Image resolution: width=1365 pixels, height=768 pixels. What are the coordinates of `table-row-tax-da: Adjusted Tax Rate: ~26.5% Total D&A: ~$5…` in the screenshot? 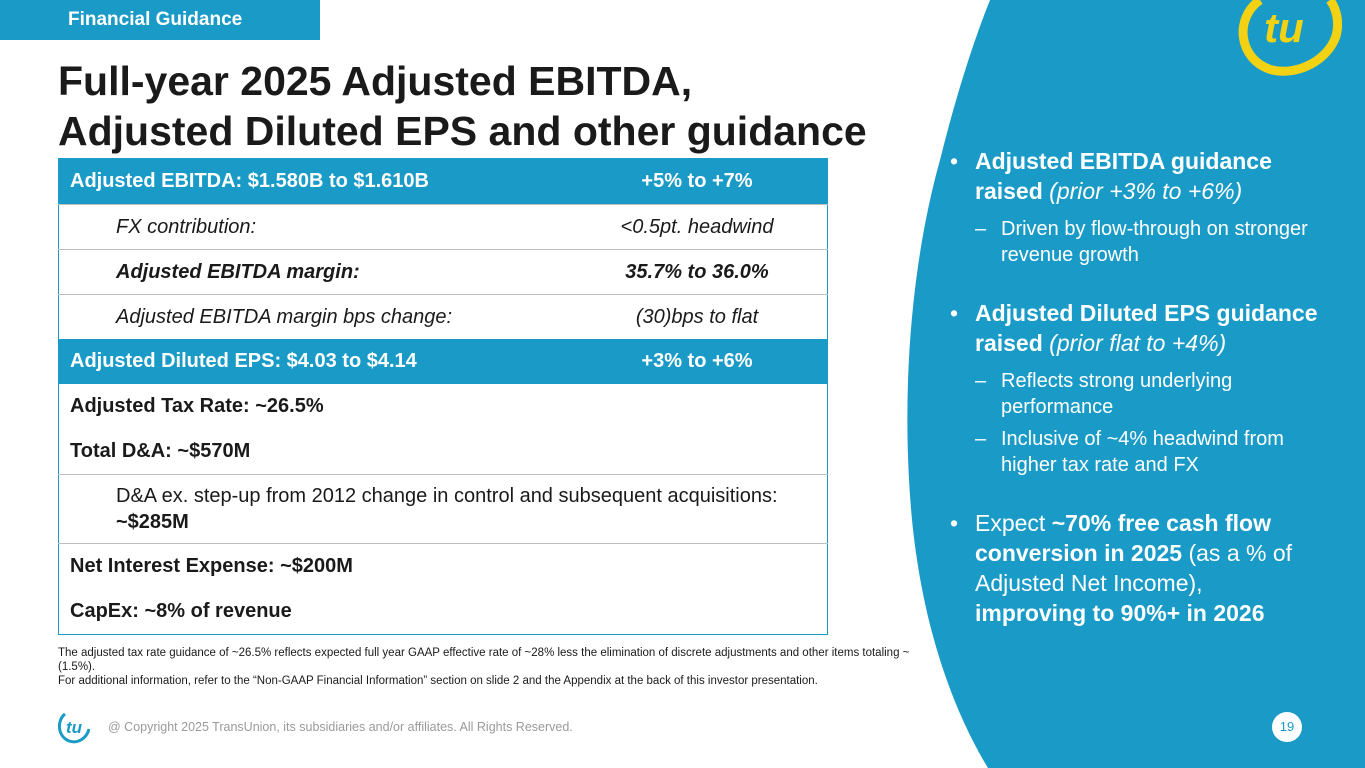 It's located at (443, 429).